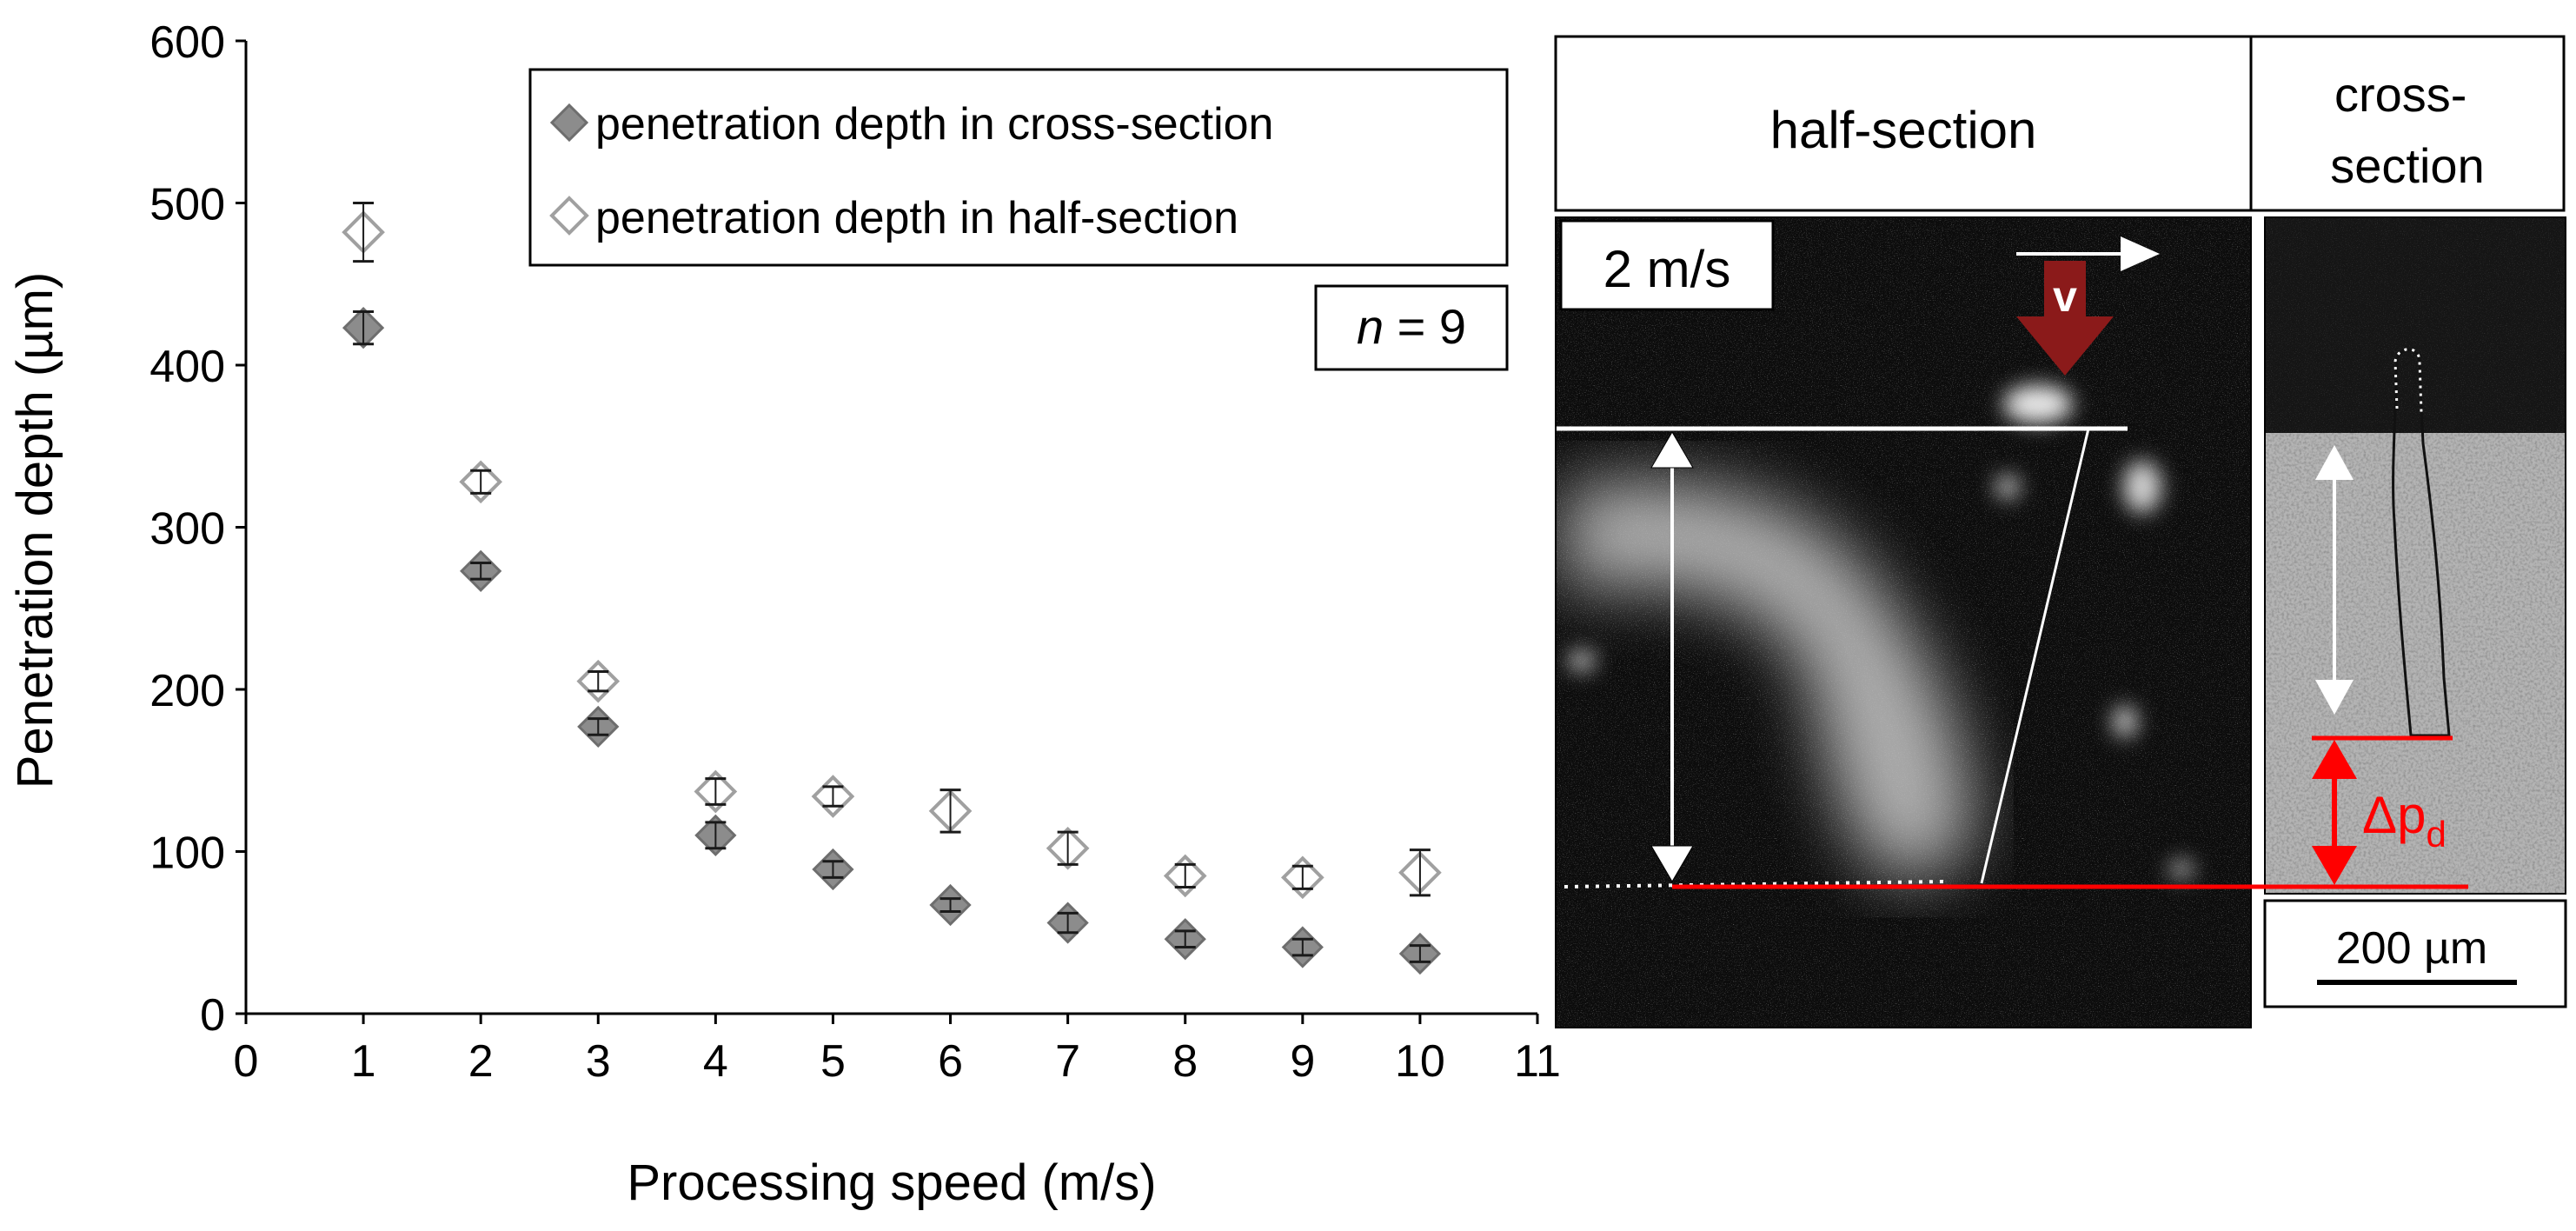  Describe the element at coordinates (715, 1061) in the screenshot. I see `x-tick-label: 4` at that location.